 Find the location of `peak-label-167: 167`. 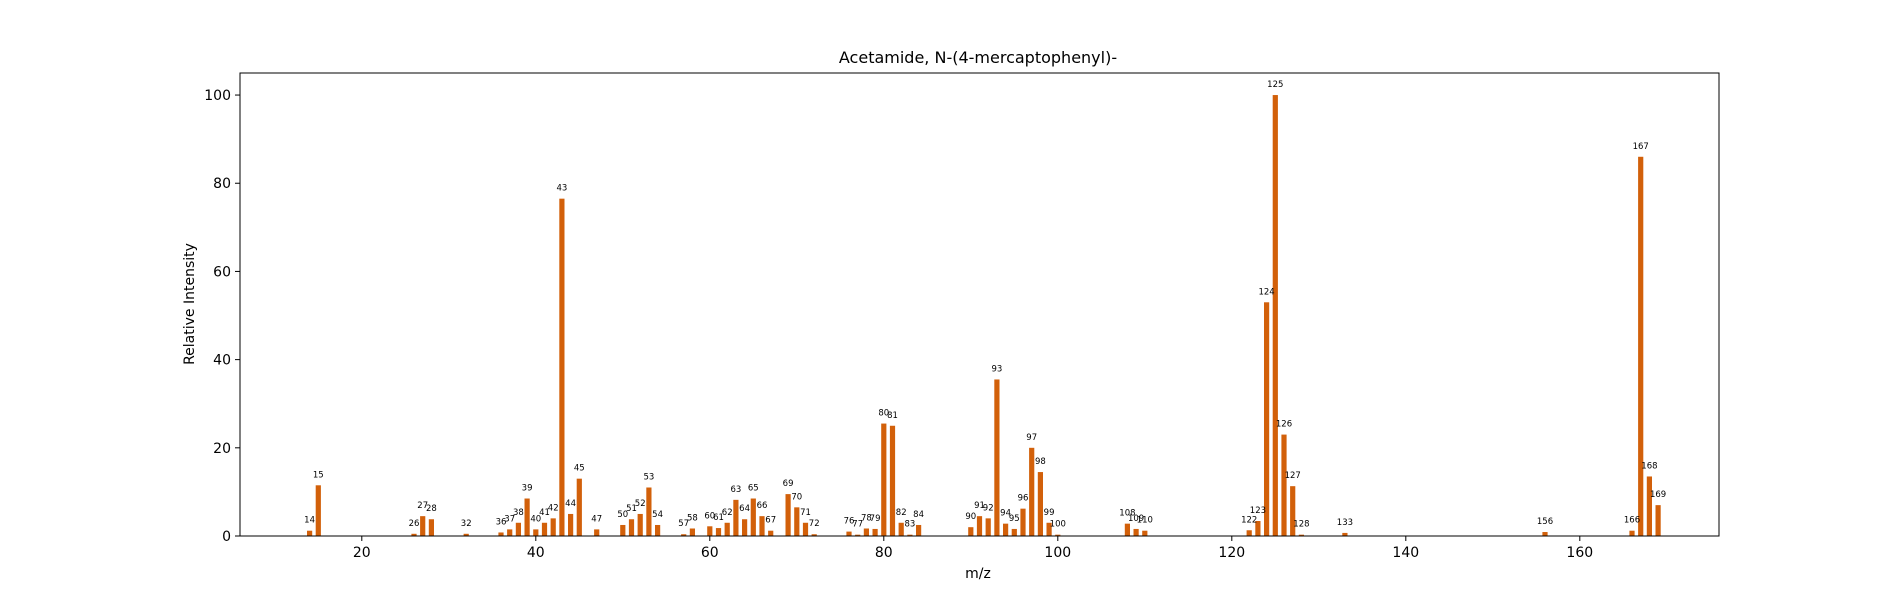

peak-label-167: 167 is located at coordinates (1641, 147).